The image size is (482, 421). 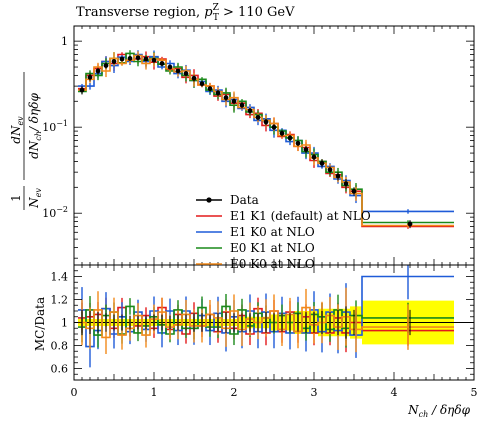 What do you see at coordinates (60, 346) in the screenshot?
I see `ratio-ytick-label-1: 0.8` at bounding box center [60, 346].